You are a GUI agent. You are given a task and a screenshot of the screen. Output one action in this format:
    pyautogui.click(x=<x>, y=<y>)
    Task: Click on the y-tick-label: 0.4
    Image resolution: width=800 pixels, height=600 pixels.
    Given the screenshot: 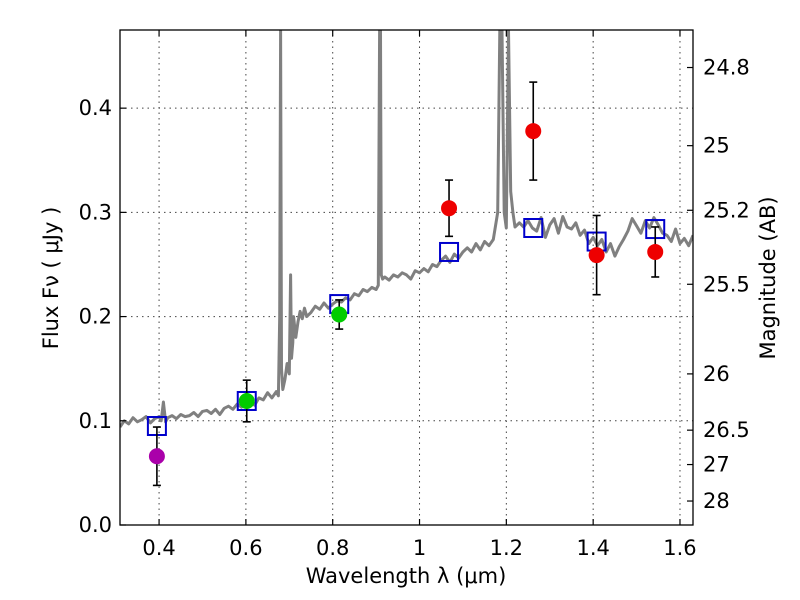 What is the action you would take?
    pyautogui.click(x=95, y=108)
    